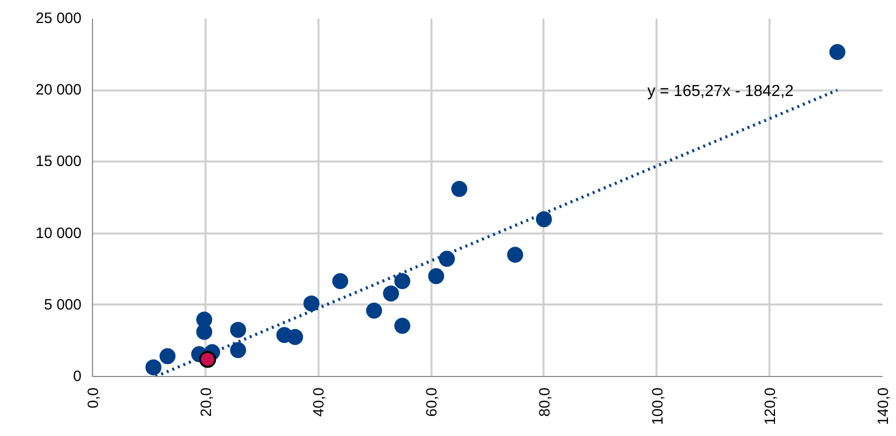  I want to click on x-tick-label: 60,0, so click(432, 402).